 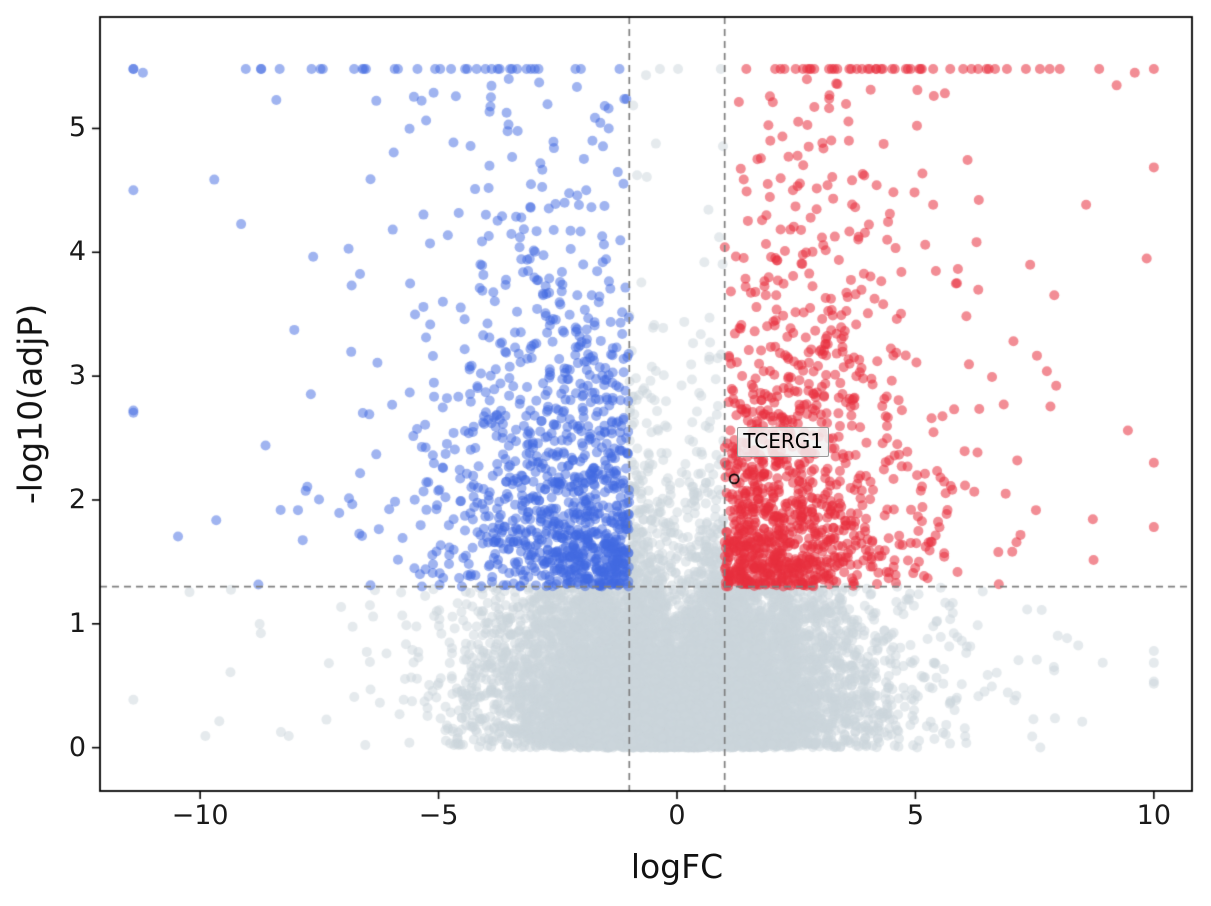 I want to click on y-tick-label: 4, so click(x=77, y=252).